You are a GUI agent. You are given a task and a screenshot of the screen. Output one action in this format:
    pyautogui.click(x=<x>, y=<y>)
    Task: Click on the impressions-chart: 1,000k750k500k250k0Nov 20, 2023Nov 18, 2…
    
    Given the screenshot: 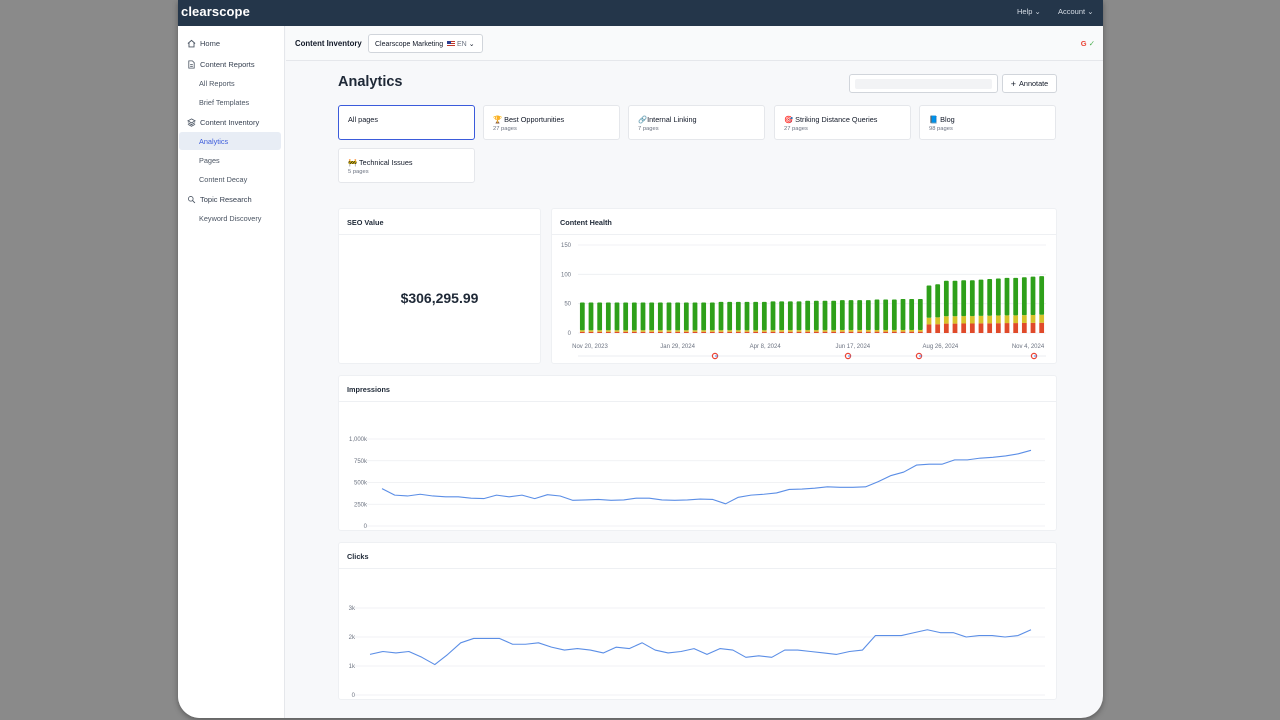 What is the action you would take?
    pyautogui.click(x=697, y=483)
    